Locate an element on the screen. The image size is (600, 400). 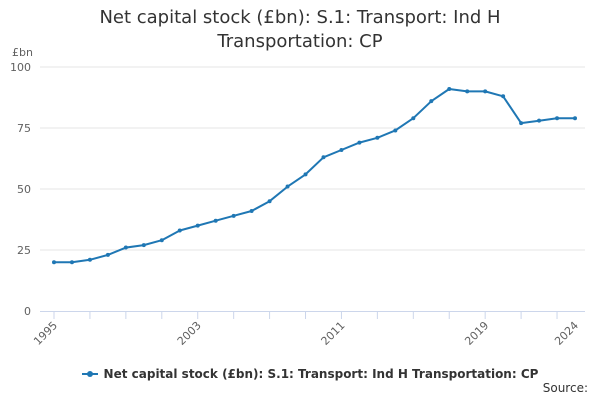
x-tick-label-2003: 2003 is located at coordinates (189, 333).